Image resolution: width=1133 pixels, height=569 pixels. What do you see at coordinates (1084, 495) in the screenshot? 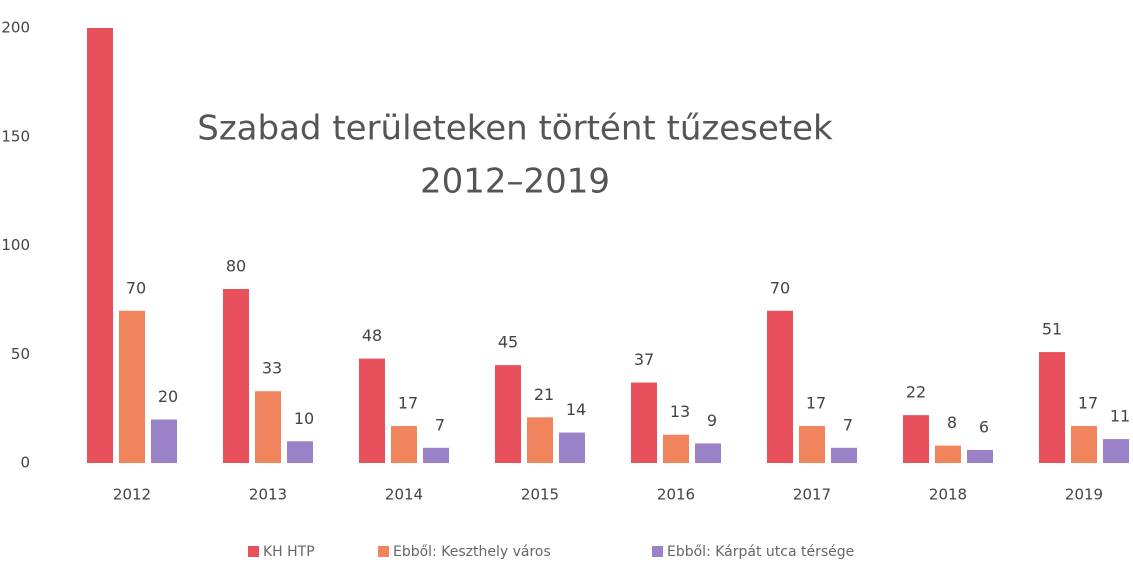
I see `x-tick-label: 2019` at bounding box center [1084, 495].